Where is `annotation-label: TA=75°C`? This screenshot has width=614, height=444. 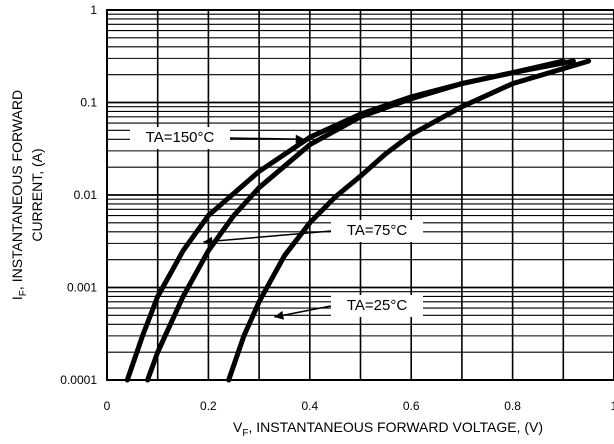
annotation-label: TA=75°C is located at coordinates (377, 230).